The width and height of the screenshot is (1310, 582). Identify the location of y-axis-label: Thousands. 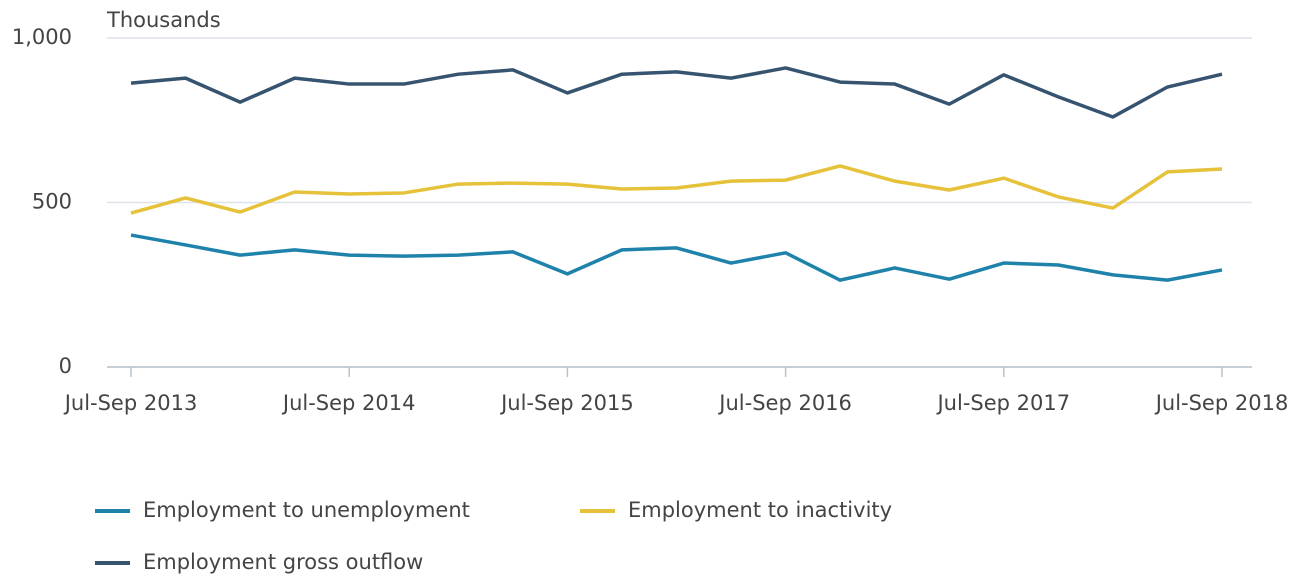
(163, 20).